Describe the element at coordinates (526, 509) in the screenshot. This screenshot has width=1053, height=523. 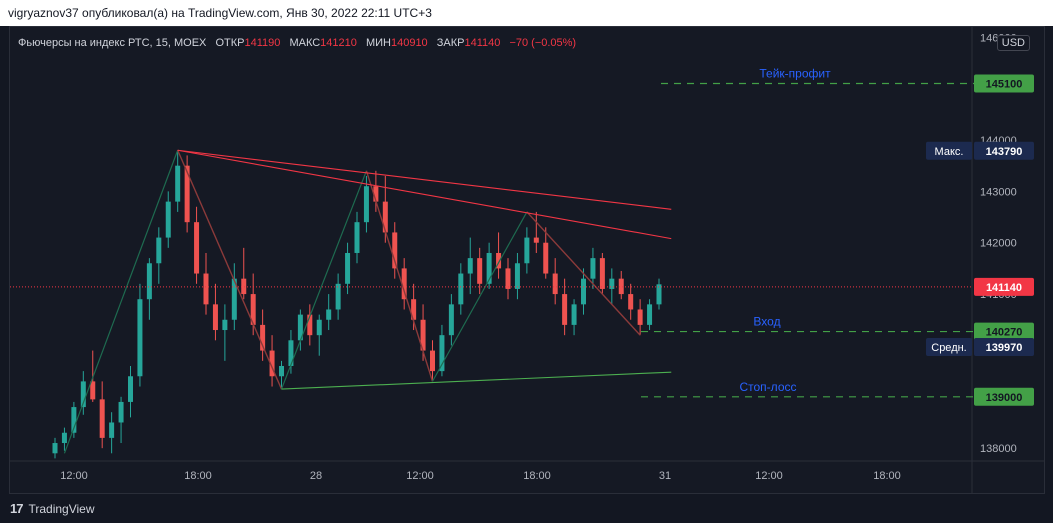
I see `footer: 17 TradingView` at that location.